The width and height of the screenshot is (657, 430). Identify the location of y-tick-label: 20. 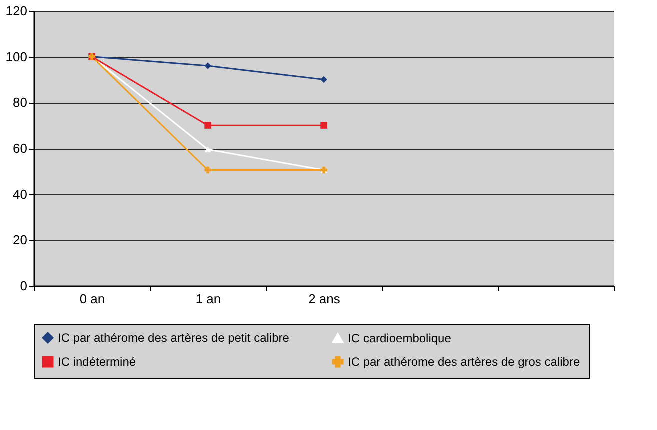
(20, 240).